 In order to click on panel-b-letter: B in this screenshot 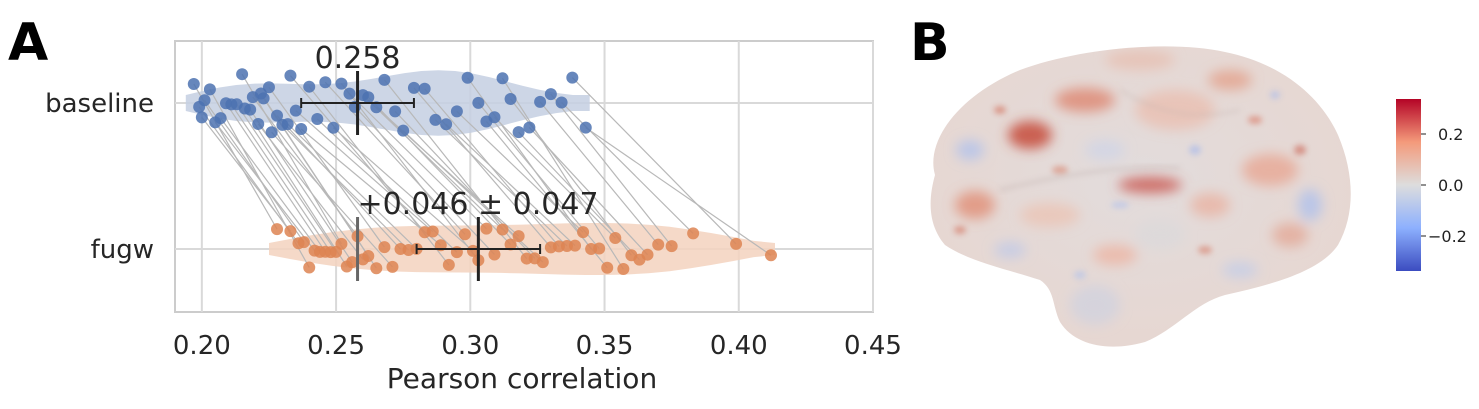, I will do `click(930, 43)`.